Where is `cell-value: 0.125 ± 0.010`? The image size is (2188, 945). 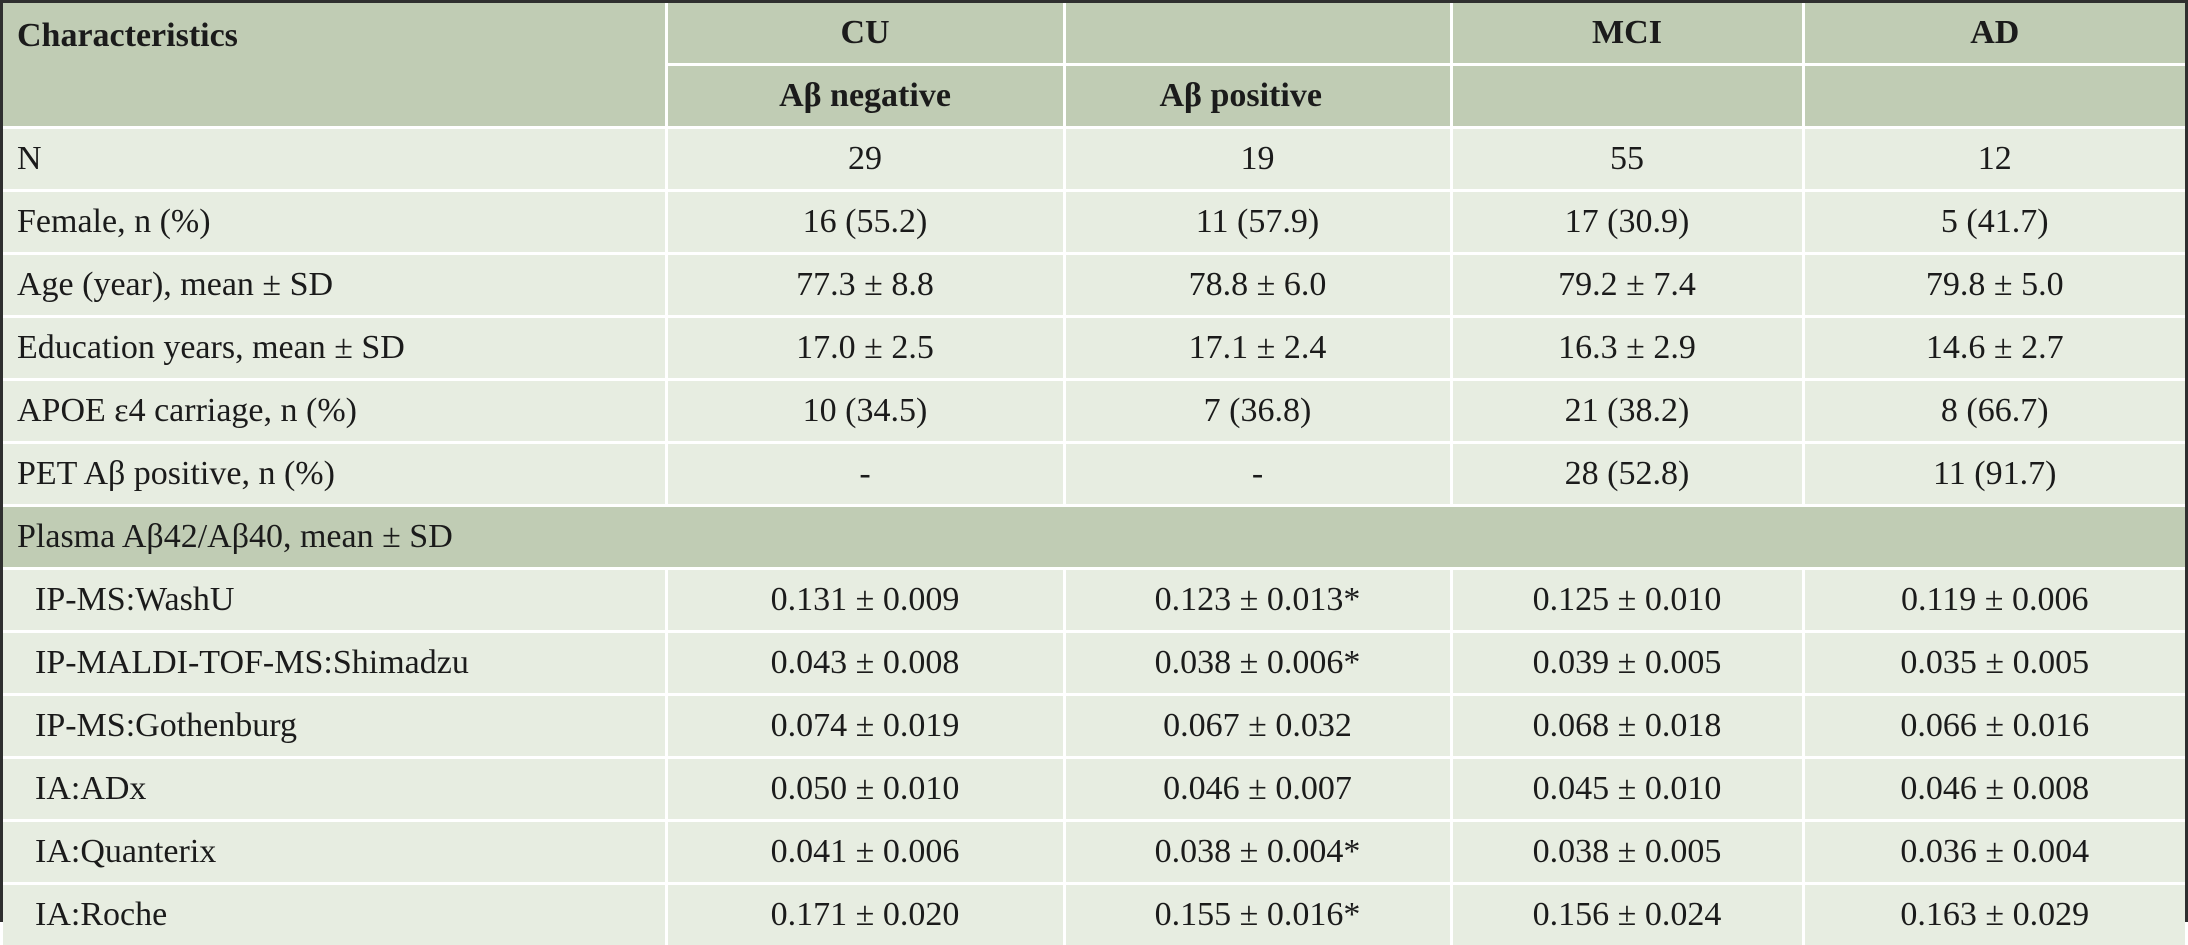 cell-value: 0.125 ± 0.010 is located at coordinates (1627, 600).